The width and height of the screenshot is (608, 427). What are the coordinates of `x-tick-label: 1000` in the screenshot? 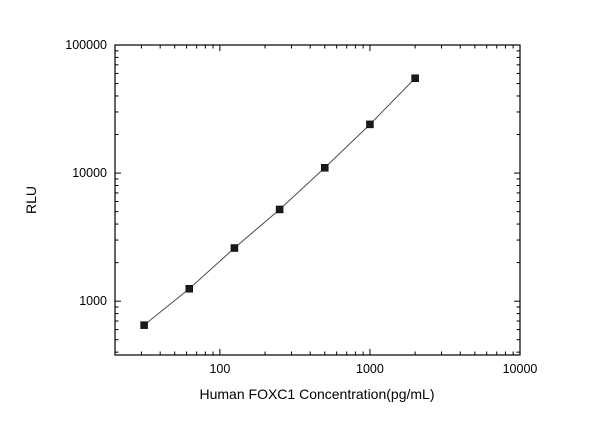 It's located at (370, 369).